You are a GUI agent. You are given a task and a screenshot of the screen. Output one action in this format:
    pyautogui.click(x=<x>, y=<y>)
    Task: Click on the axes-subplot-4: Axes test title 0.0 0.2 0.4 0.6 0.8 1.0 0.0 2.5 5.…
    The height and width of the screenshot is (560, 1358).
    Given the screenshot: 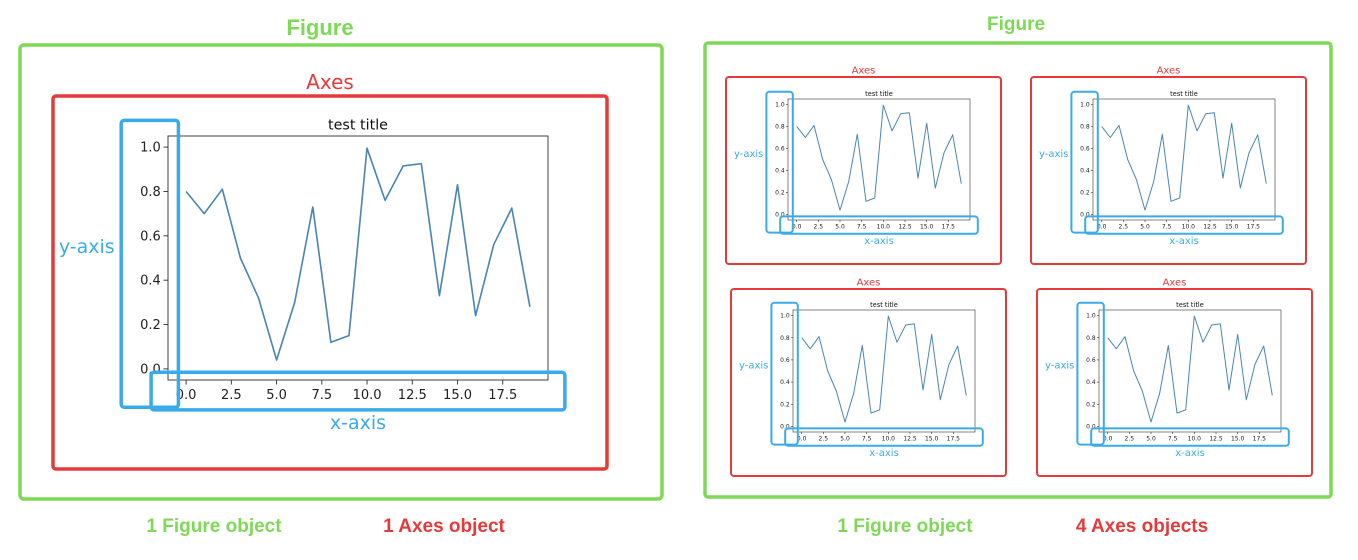 What is the action you would take?
    pyautogui.click(x=1174, y=377)
    